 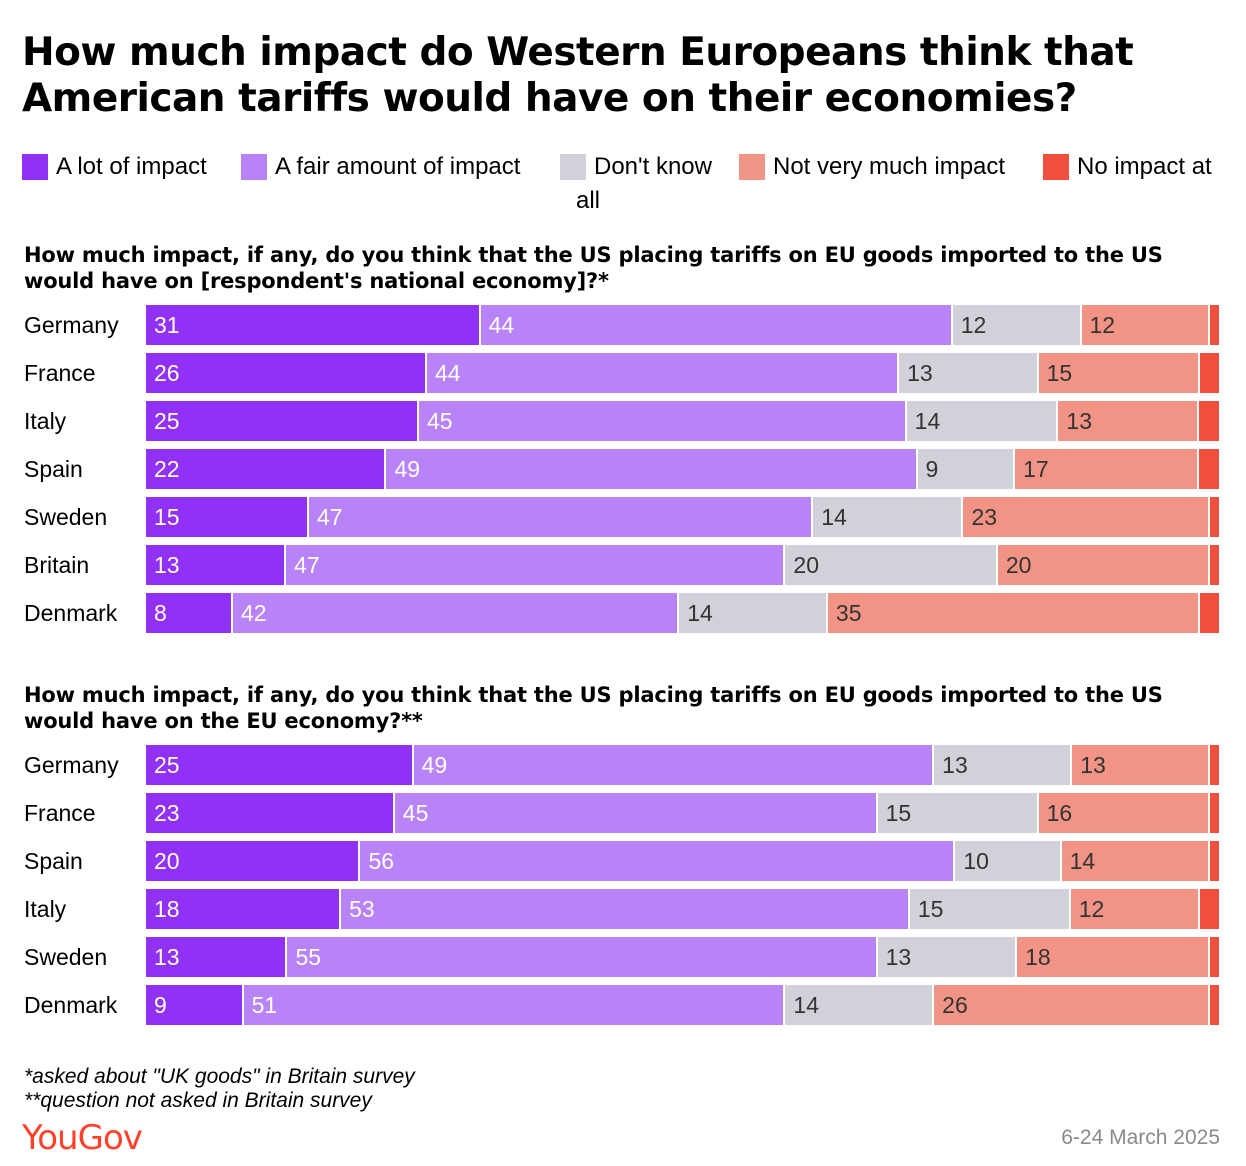 I want to click on bar-row-britain: Britain 13 47 20 20, so click(x=623, y=565).